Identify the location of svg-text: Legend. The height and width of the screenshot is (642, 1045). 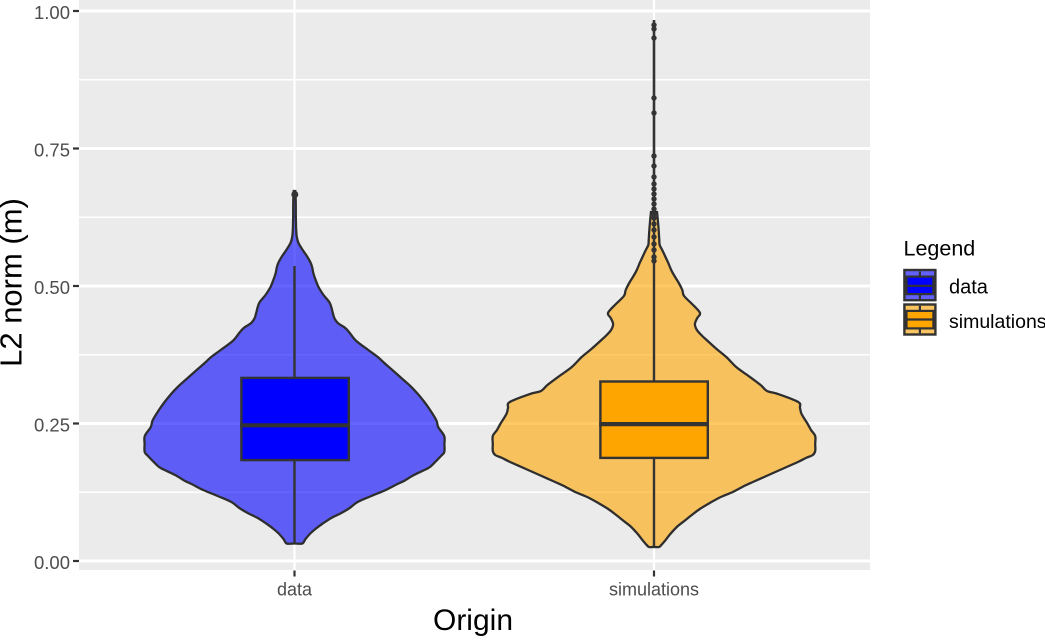
(940, 249).